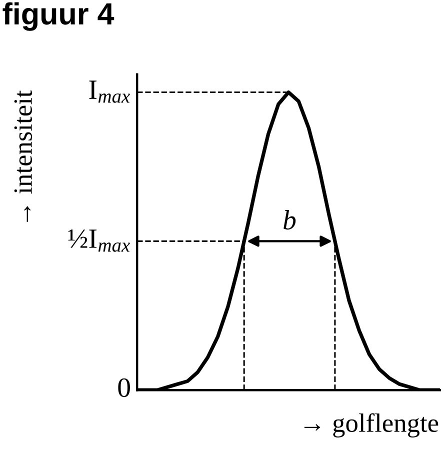  What do you see at coordinates (58, 16) in the screenshot?
I see `chart-title: figuur 4` at bounding box center [58, 16].